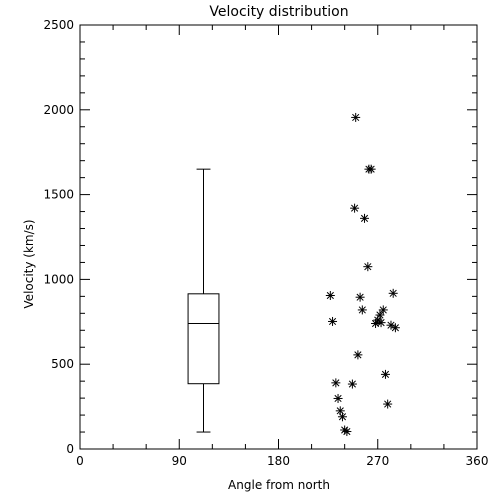  I want to click on y-tick-label: 2000, so click(58, 110).